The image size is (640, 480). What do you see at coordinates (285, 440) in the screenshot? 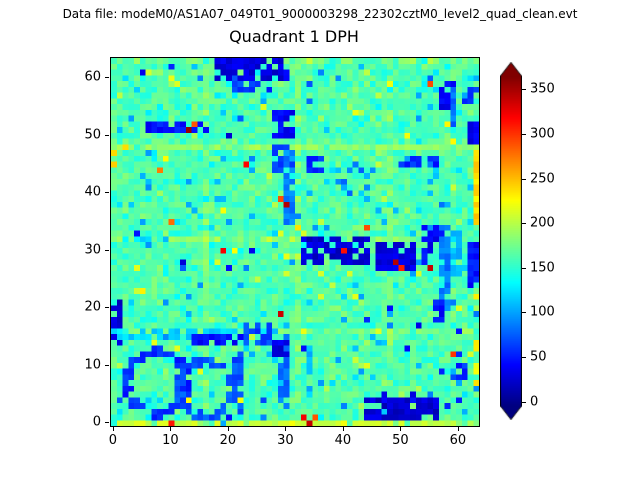
I see `x-tick-label: 30` at bounding box center [285, 440].